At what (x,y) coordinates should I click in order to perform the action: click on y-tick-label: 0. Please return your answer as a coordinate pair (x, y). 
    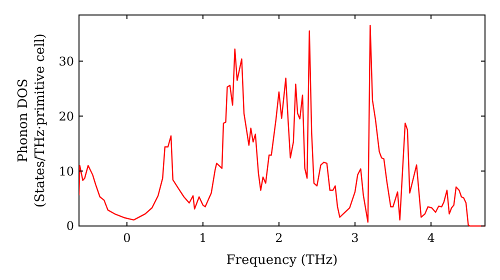
    Looking at the image, I should click on (70, 226).